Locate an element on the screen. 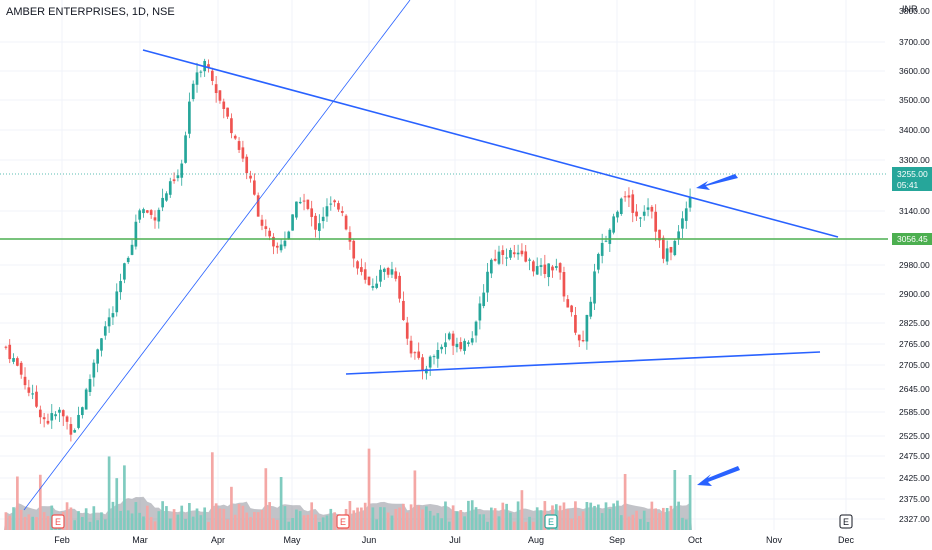 Image resolution: width=932 pixels, height=550 pixels. earnings-label: E is located at coordinates (846, 522).